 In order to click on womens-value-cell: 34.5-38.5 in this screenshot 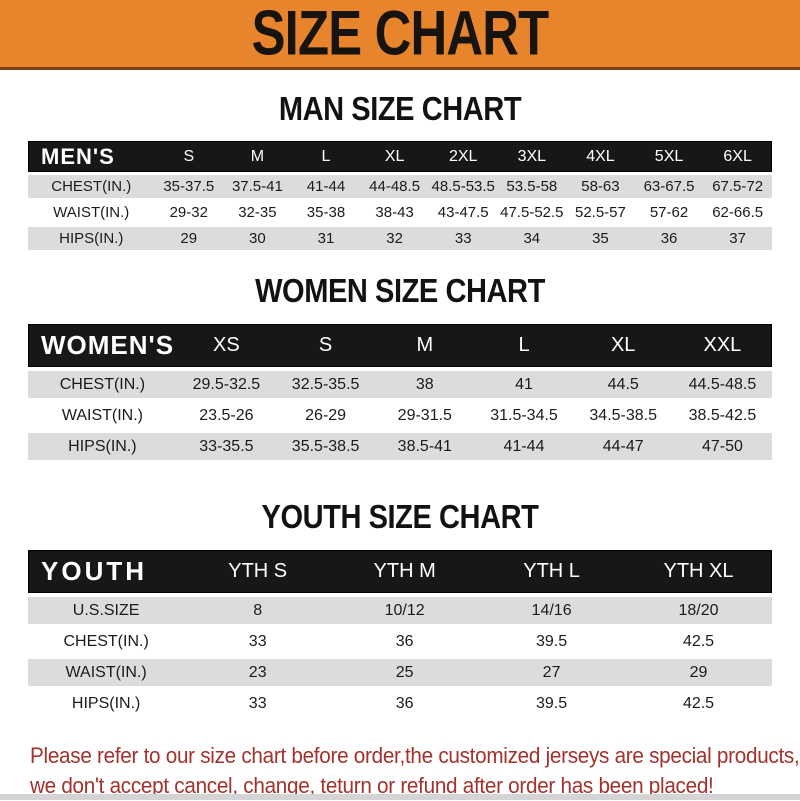, I will do `click(623, 415)`.